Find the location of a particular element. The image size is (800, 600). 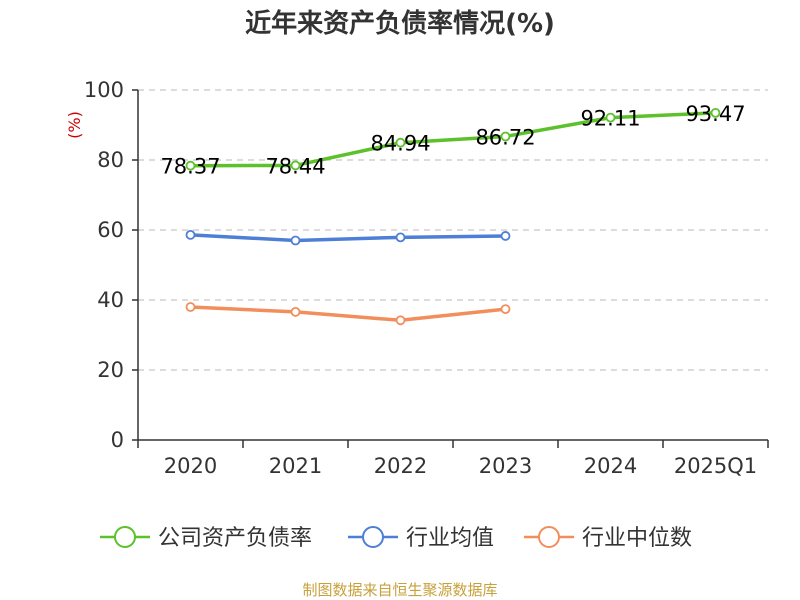

legend-item-3: 行业中位数 is located at coordinates (608, 538).